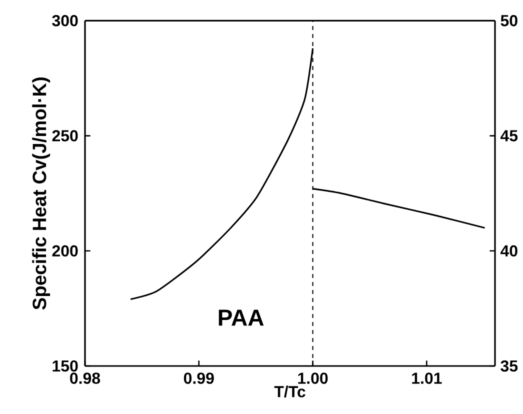  I want to click on x-tick-label: 0.99, so click(199, 378).